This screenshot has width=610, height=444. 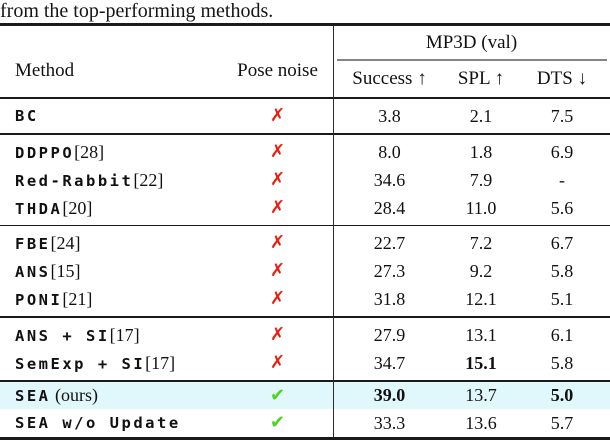 I want to click on method-citation: [28], so click(x=89, y=151).